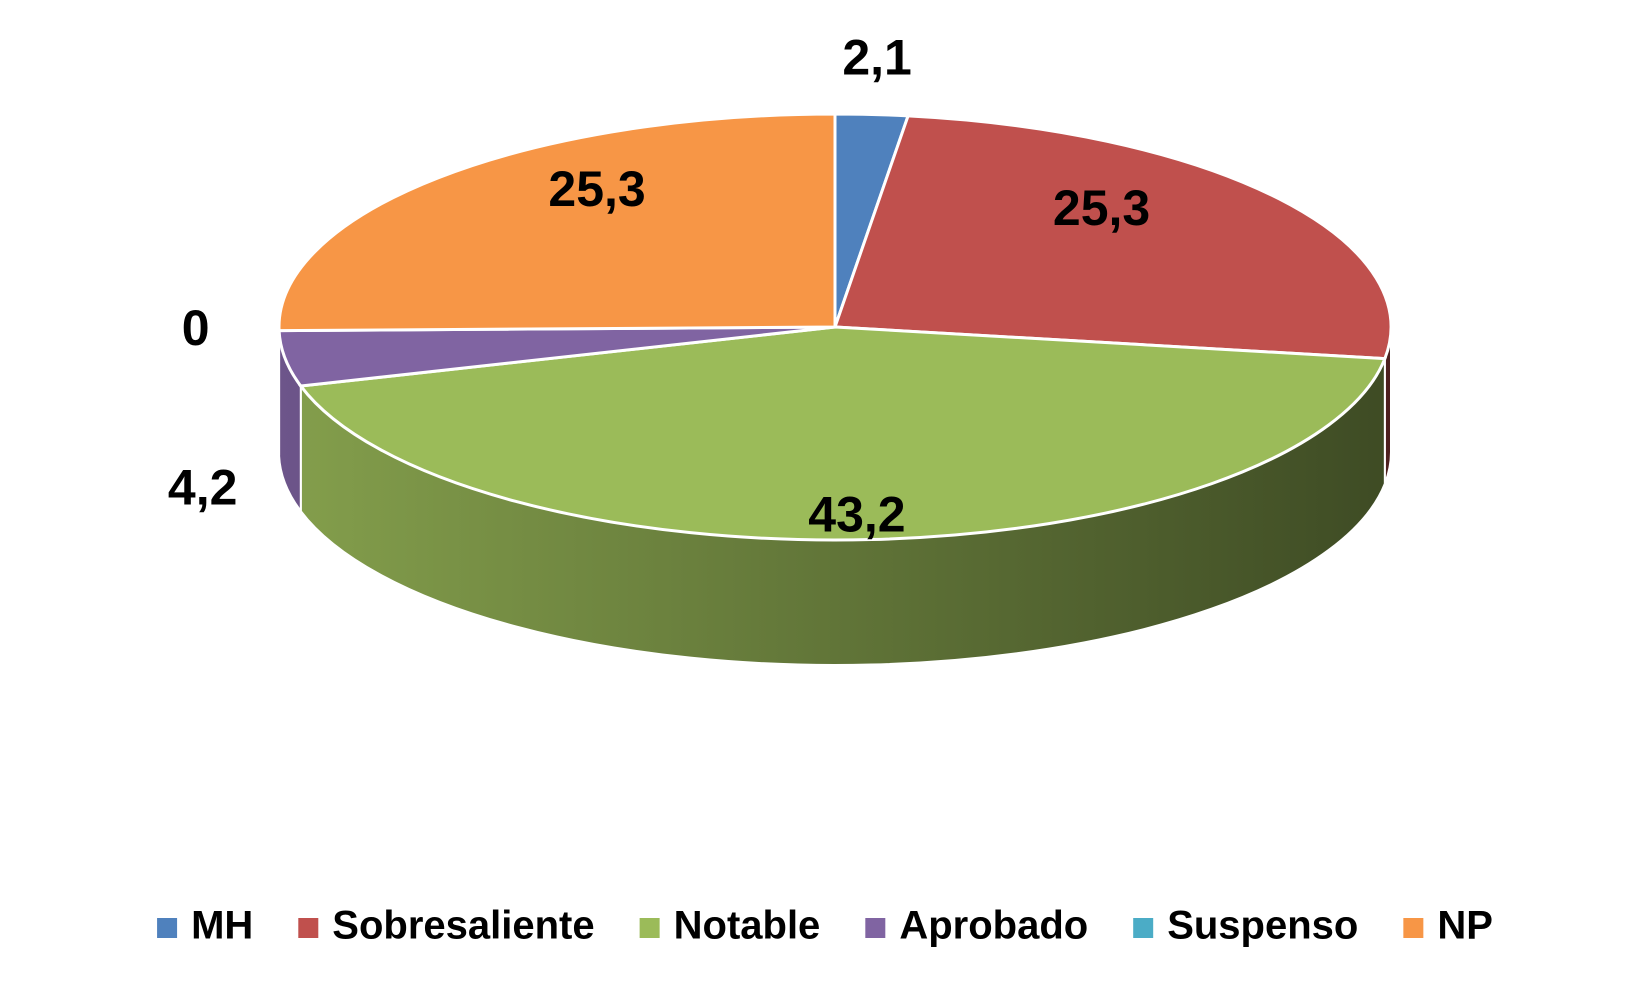 The width and height of the screenshot is (1650, 990). Describe the element at coordinates (203, 488) in the screenshot. I see `data-label: 4,2` at that location.